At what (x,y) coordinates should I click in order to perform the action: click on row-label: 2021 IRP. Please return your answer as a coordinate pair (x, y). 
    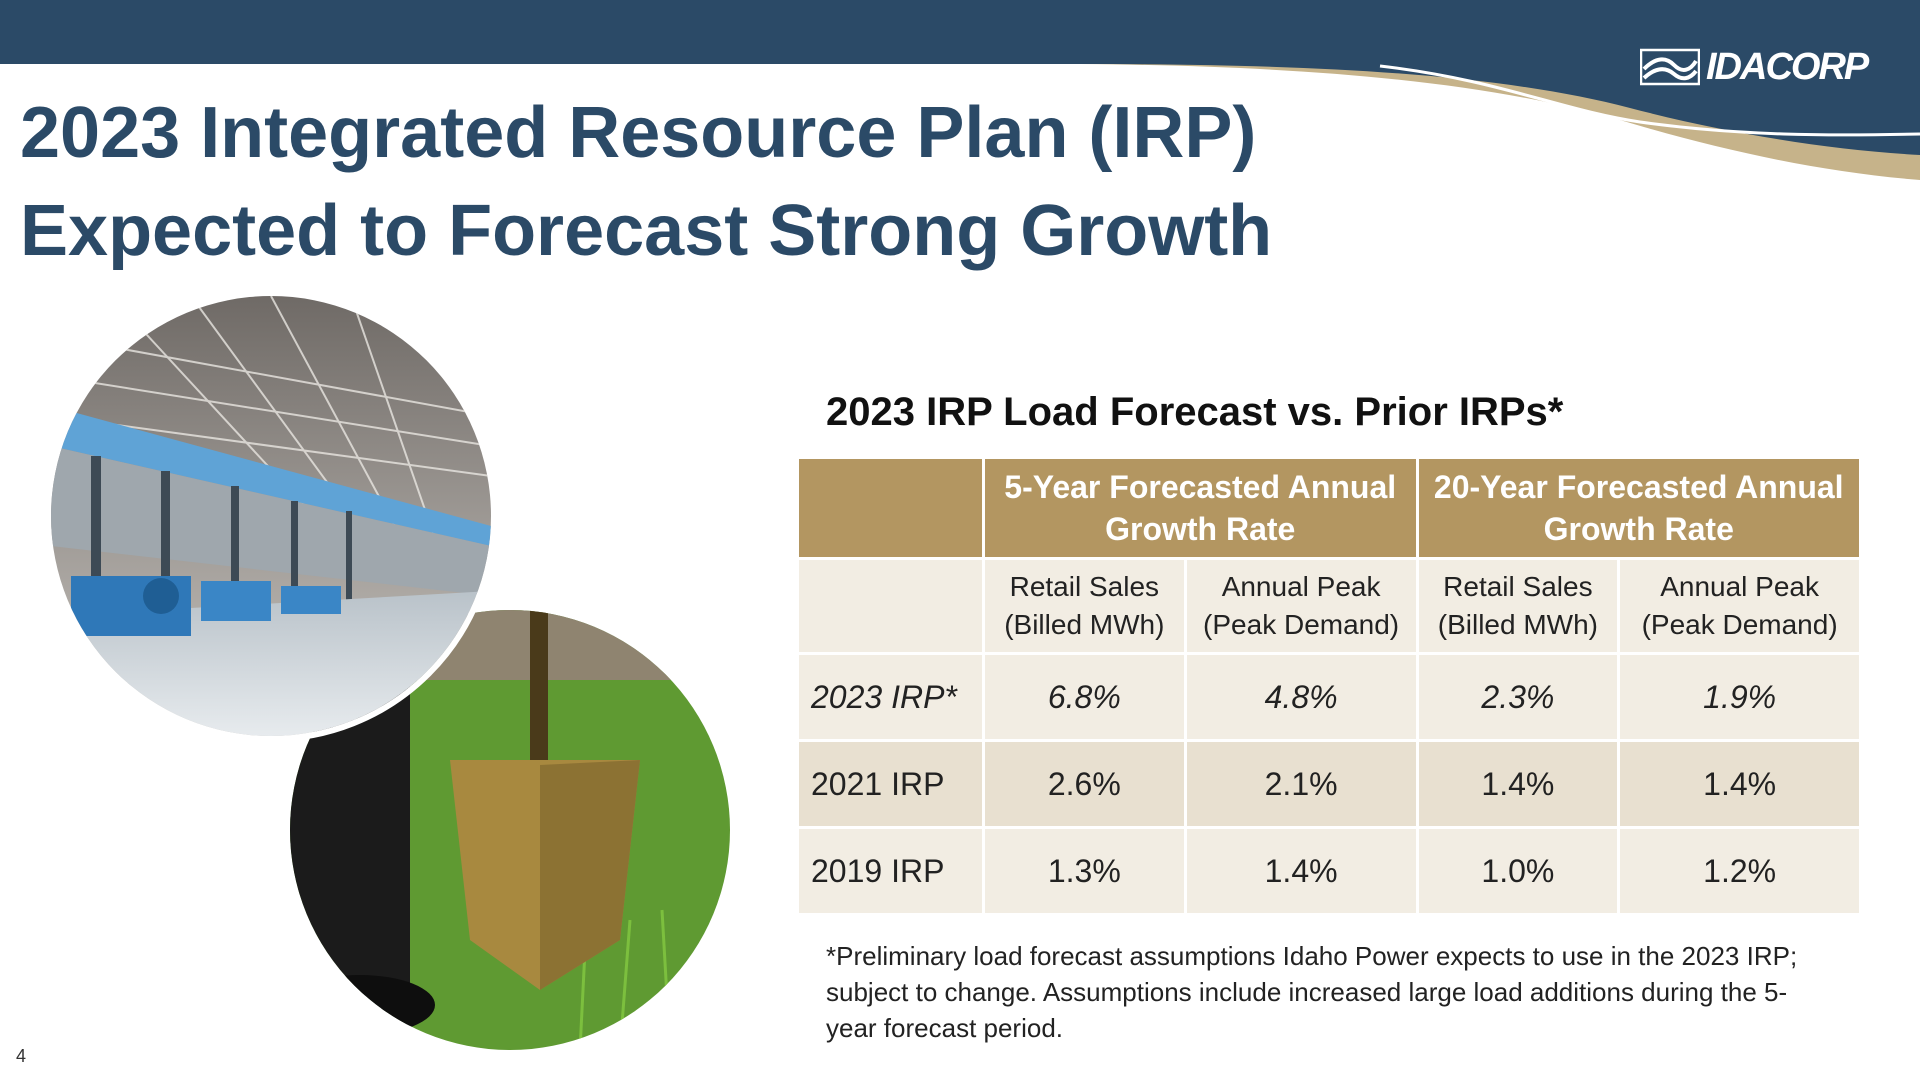
    Looking at the image, I should click on (890, 784).